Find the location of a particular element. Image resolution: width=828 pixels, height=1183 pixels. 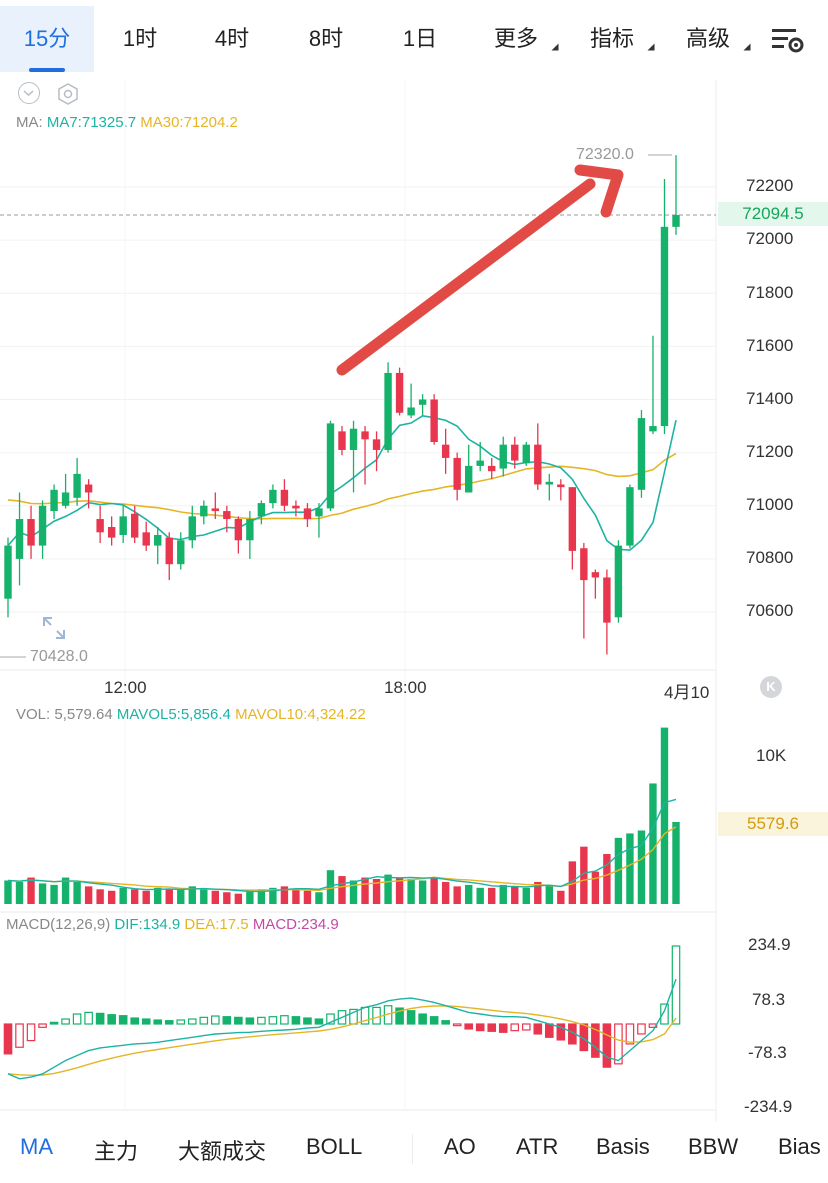

mavol10-value: MAVOL10:4,324.22 is located at coordinates (300, 714).